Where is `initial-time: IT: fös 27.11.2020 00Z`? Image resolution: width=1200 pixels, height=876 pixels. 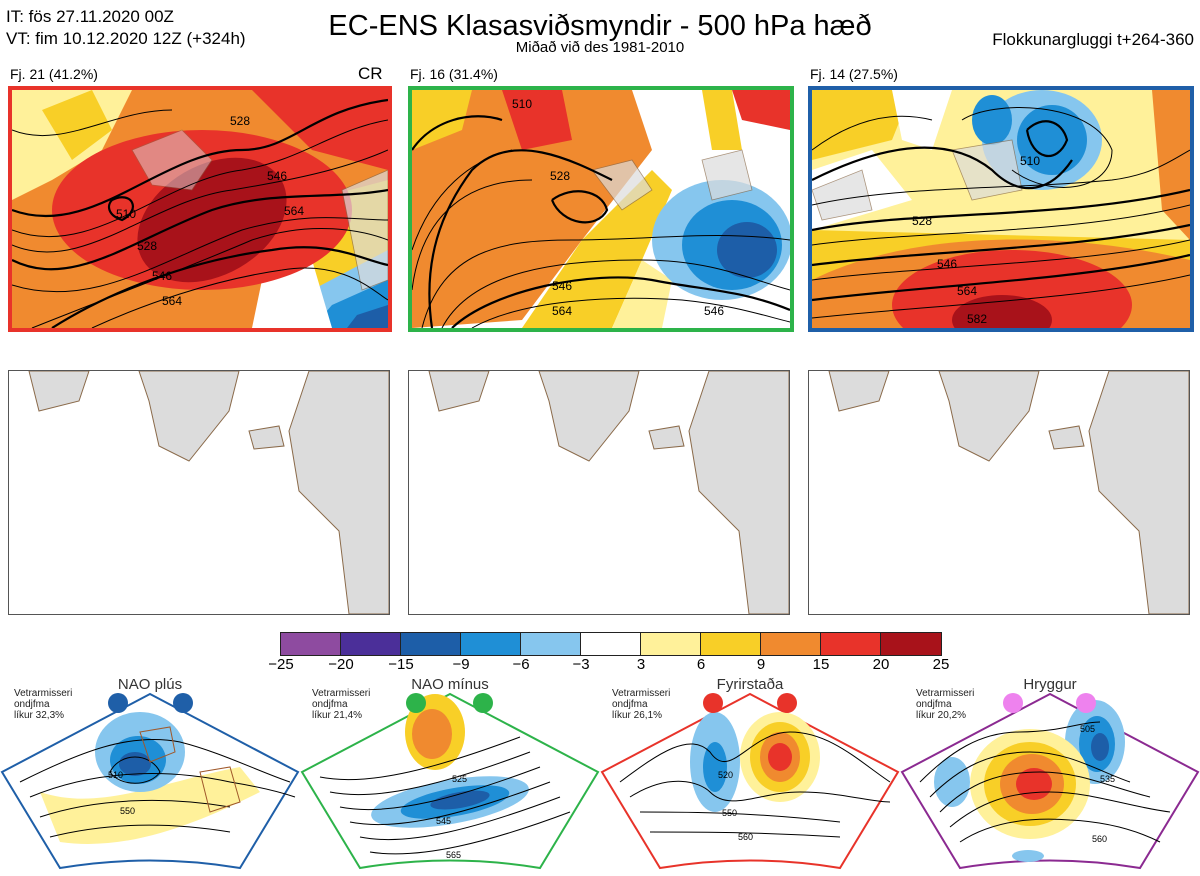 initial-time: IT: fös 27.11.2020 00Z is located at coordinates (90, 16).